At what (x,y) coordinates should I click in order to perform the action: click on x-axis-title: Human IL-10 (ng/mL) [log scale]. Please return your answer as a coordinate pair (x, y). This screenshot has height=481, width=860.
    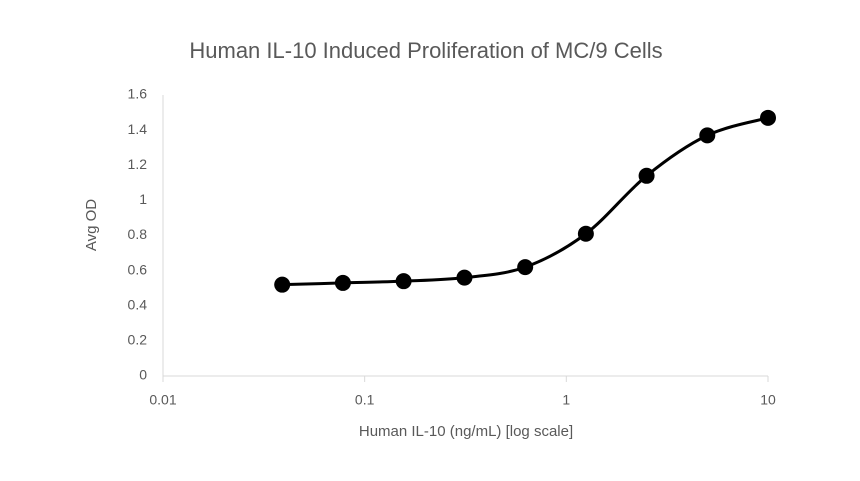
    Looking at the image, I should click on (466, 431).